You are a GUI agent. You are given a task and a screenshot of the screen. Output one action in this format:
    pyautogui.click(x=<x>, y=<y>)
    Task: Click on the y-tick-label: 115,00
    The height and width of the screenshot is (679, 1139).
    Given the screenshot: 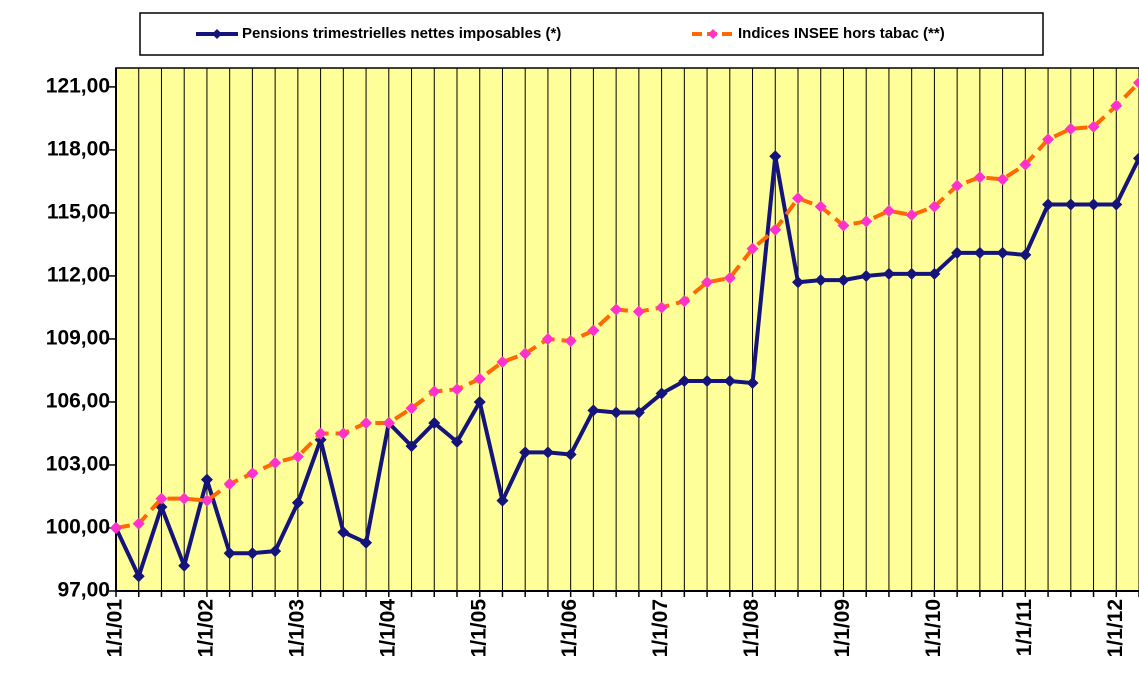 What is the action you would take?
    pyautogui.click(x=78, y=211)
    